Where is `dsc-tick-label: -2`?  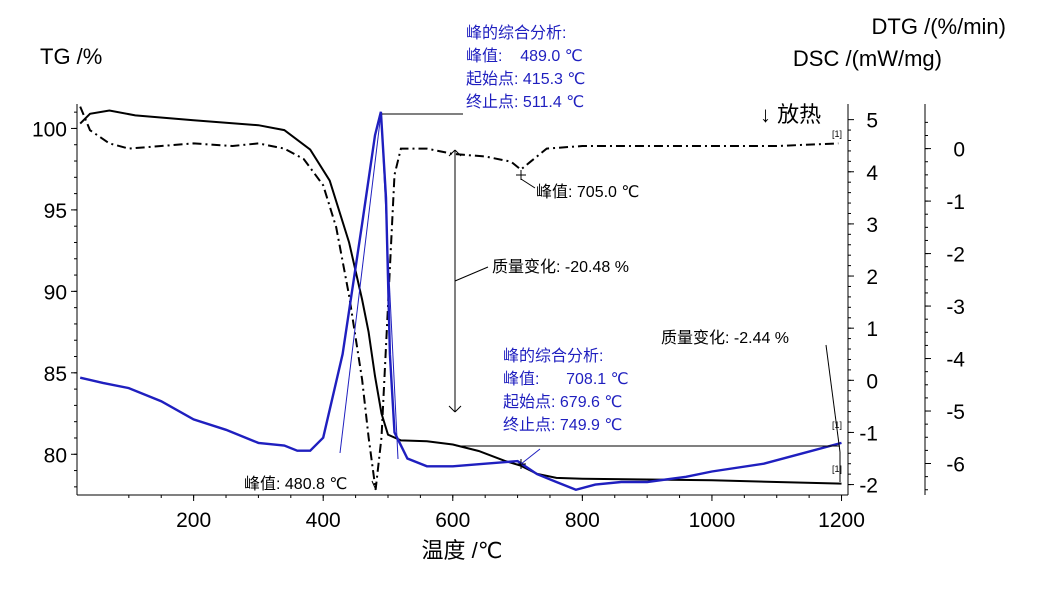 dsc-tick-label: -2 is located at coordinates (868, 486).